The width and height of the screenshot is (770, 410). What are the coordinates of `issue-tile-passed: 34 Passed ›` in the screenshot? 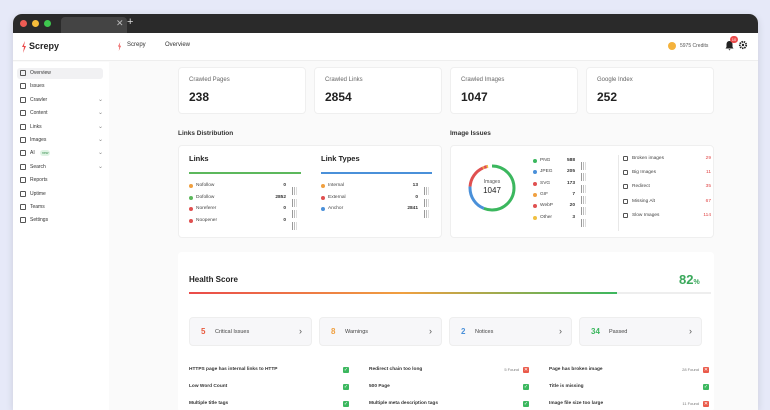 It's located at (640, 331).